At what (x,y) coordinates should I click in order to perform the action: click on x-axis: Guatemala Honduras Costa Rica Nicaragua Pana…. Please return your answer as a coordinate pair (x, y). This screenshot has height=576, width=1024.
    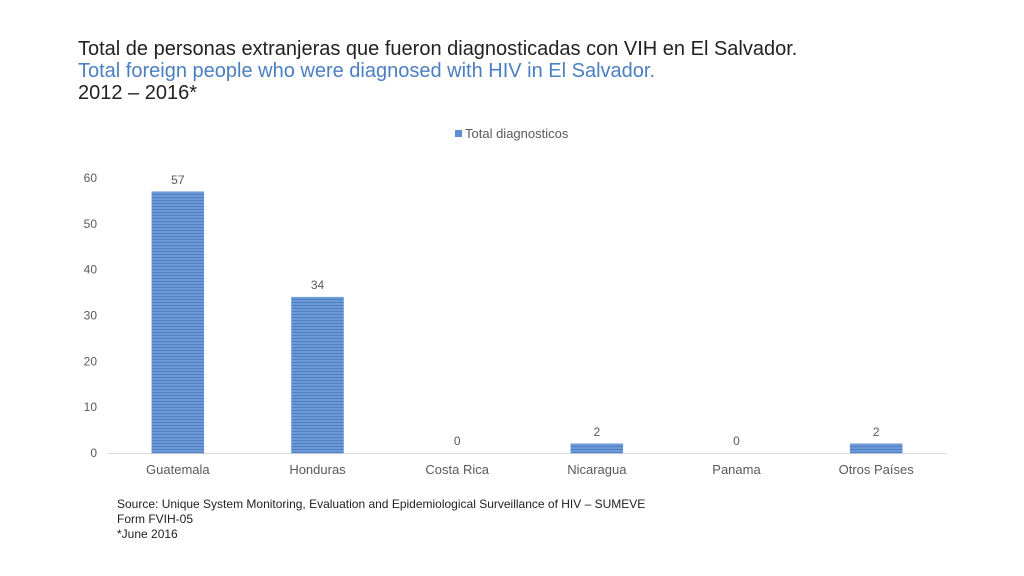
    Looking at the image, I should click on (527, 465).